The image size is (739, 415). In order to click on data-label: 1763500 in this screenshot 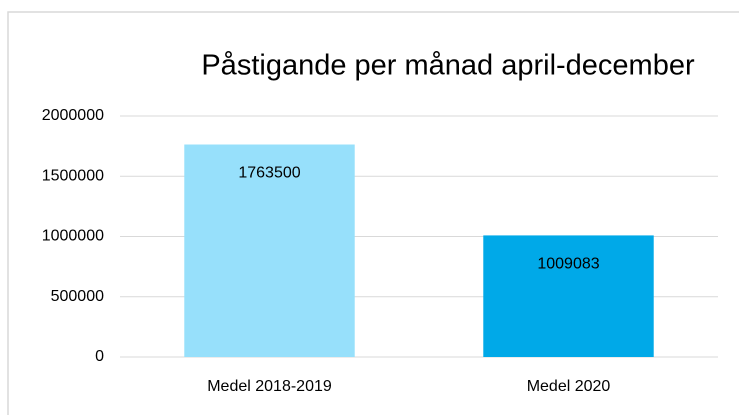, I will do `click(269, 173)`.